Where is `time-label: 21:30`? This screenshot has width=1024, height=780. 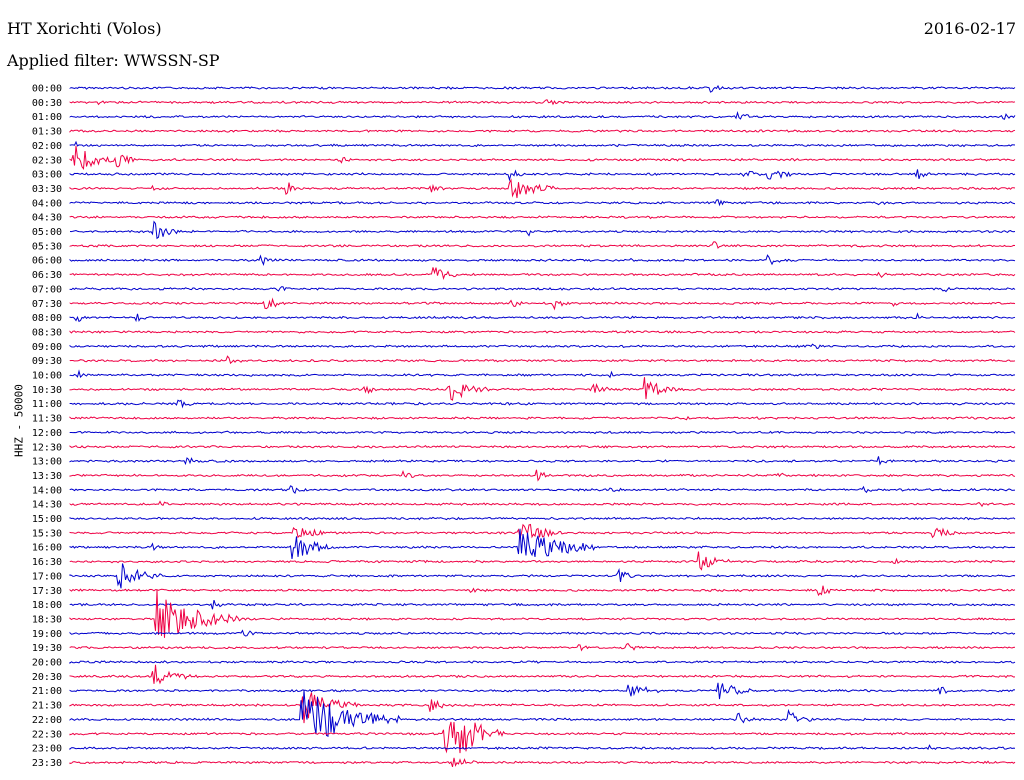 time-label: 21:30 is located at coordinates (47, 706).